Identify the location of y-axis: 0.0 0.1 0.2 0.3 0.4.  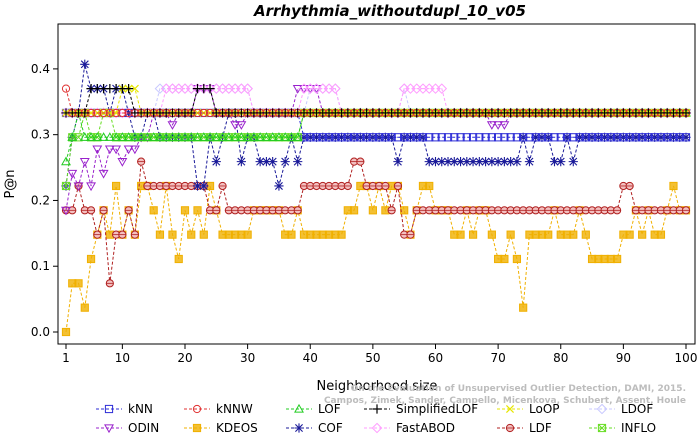
(44, 200).